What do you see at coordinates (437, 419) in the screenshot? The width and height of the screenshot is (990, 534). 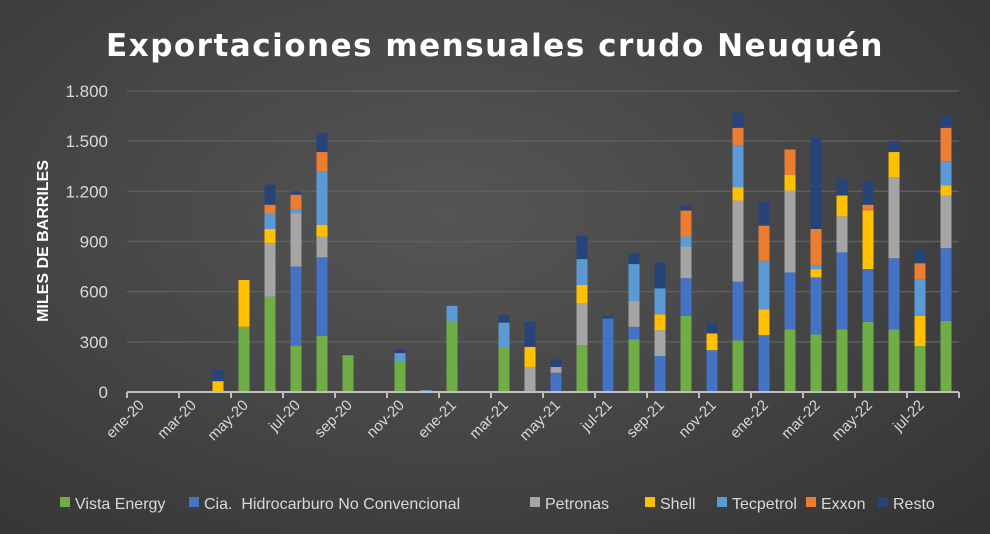 I see `x-tick-label: ene-21` at bounding box center [437, 419].